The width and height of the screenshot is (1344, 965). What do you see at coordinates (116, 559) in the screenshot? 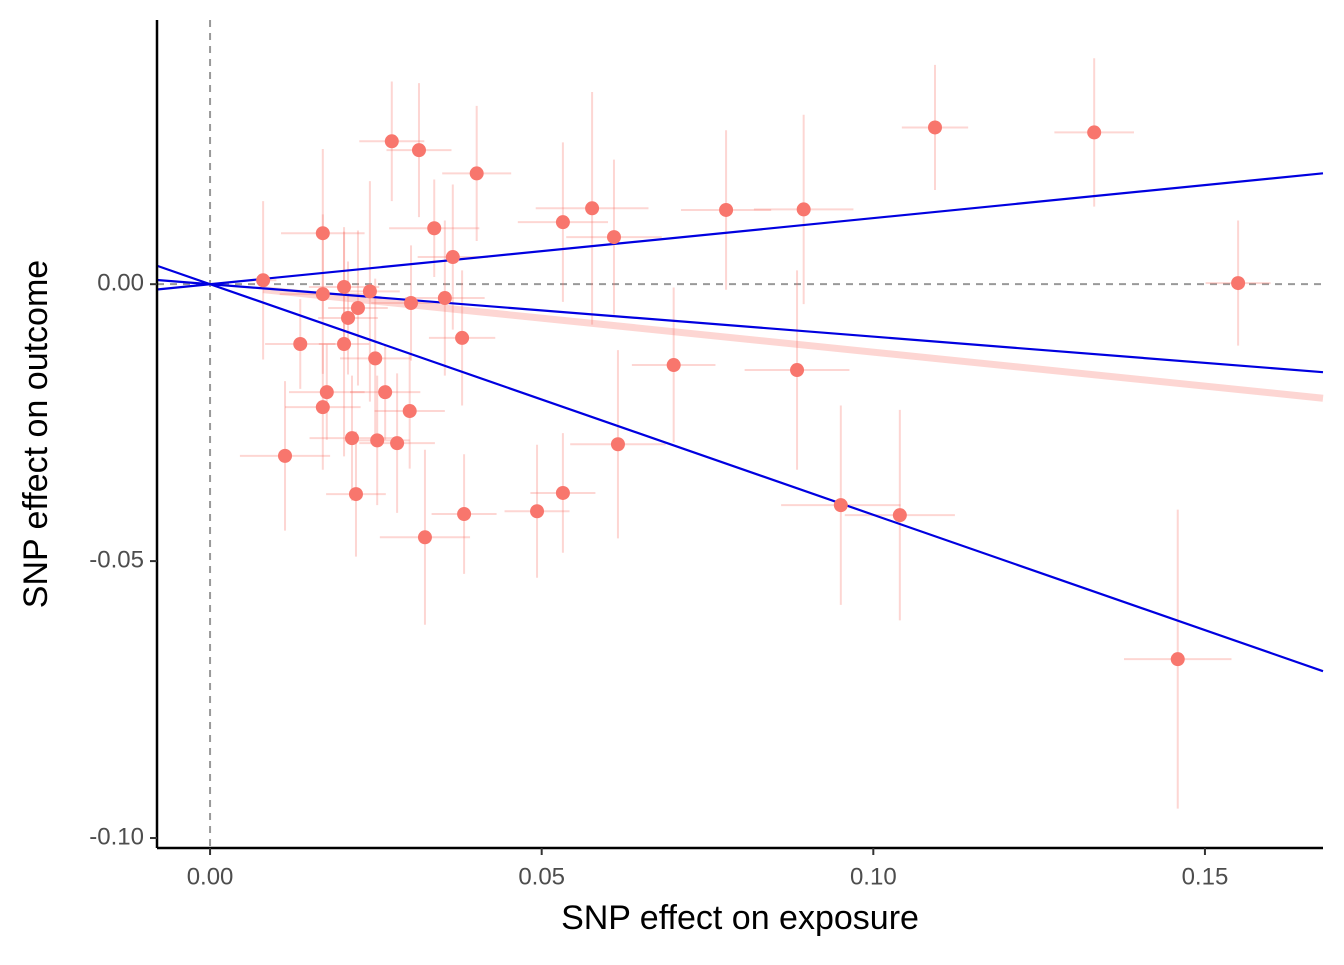
I see `y-tick-label: -0.05` at bounding box center [116, 559].